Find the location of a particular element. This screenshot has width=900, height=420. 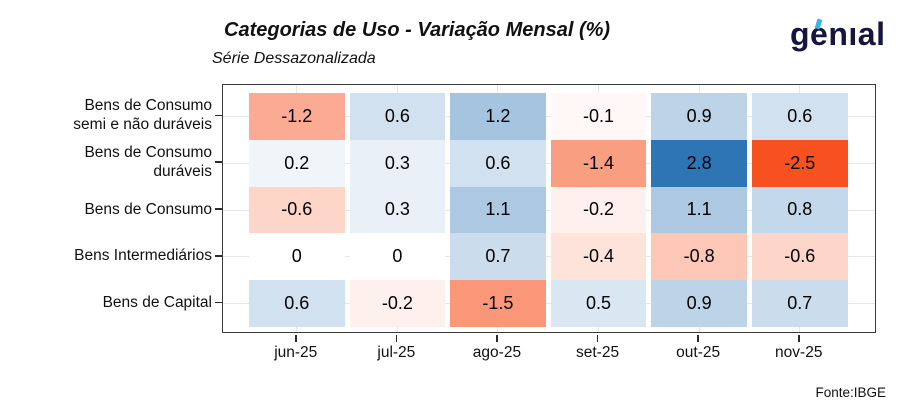

row-label: Bens de Capital is located at coordinates (157, 303).